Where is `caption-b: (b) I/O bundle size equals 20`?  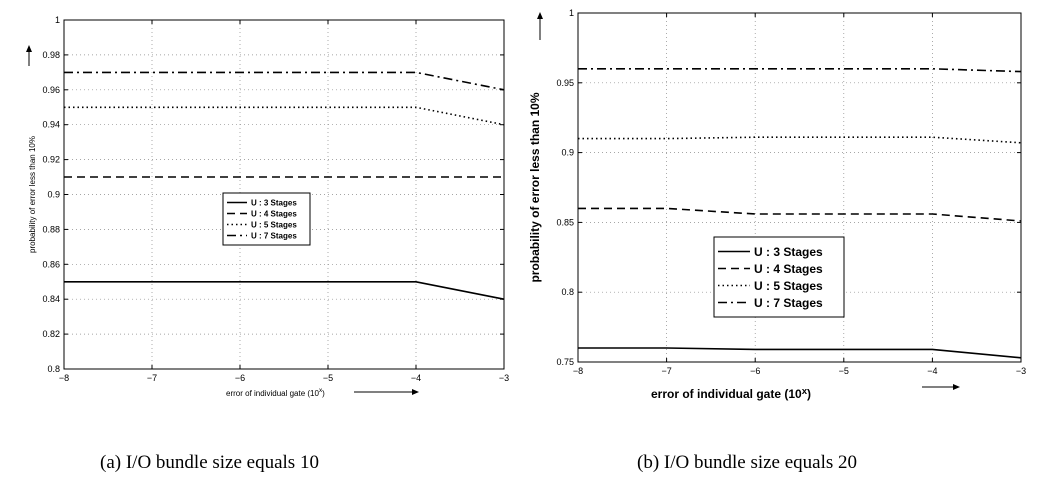 caption-b: (b) I/O bundle size equals 20 is located at coordinates (747, 462).